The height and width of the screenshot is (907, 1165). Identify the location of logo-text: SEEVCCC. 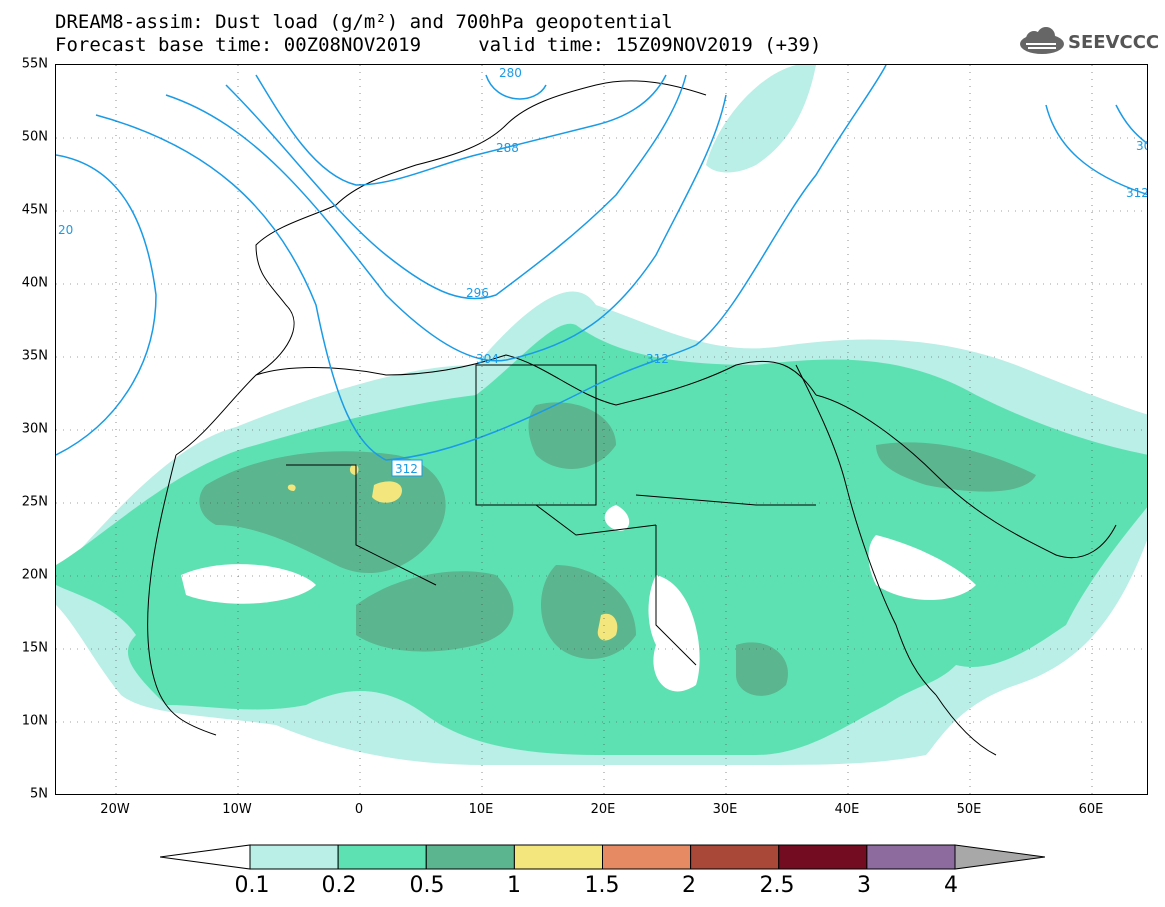
(1114, 42).